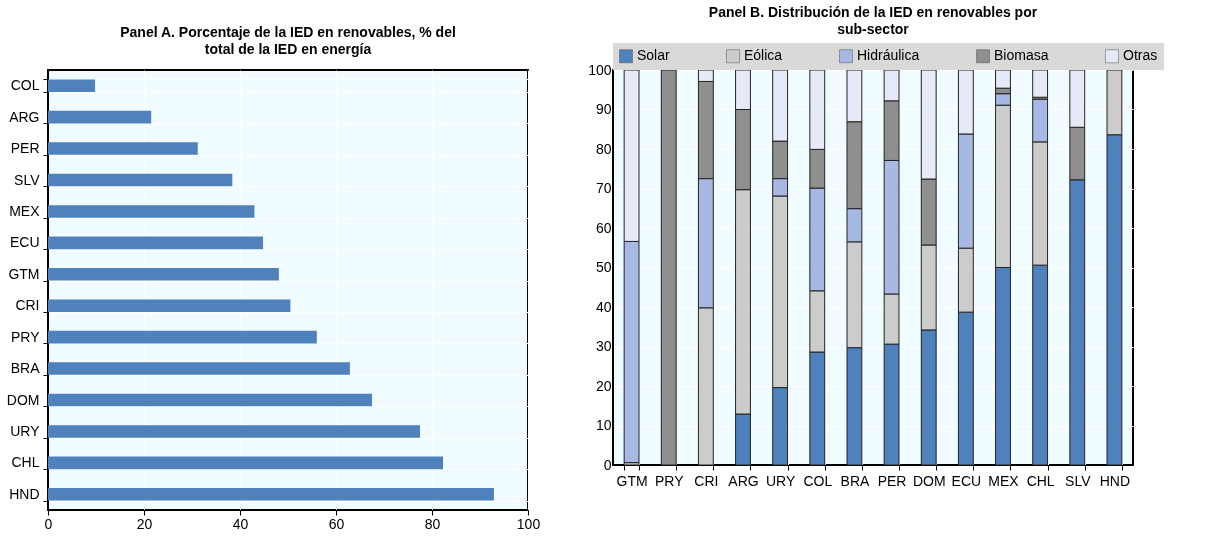 The height and width of the screenshot is (559, 1221). I want to click on y-tick-label: 90, so click(603, 109).